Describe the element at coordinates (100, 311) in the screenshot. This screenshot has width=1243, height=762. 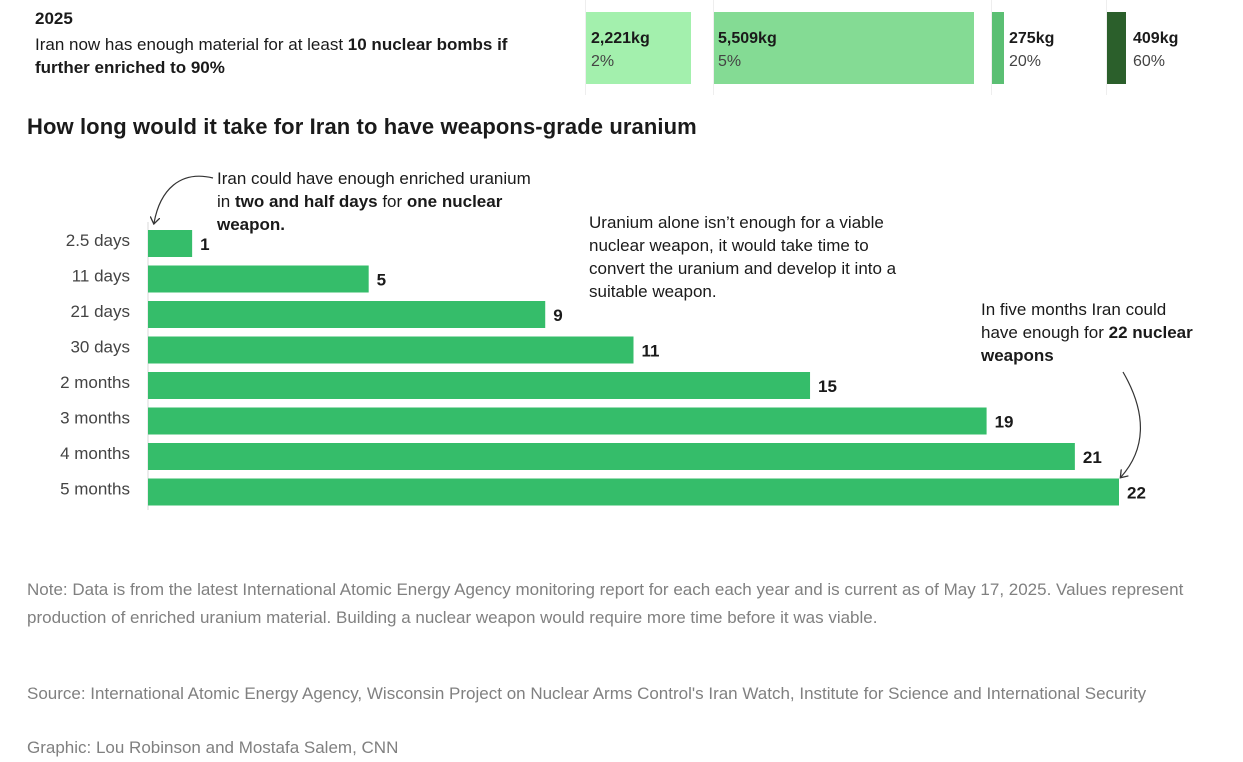
I see `category-label: 21 days` at that location.